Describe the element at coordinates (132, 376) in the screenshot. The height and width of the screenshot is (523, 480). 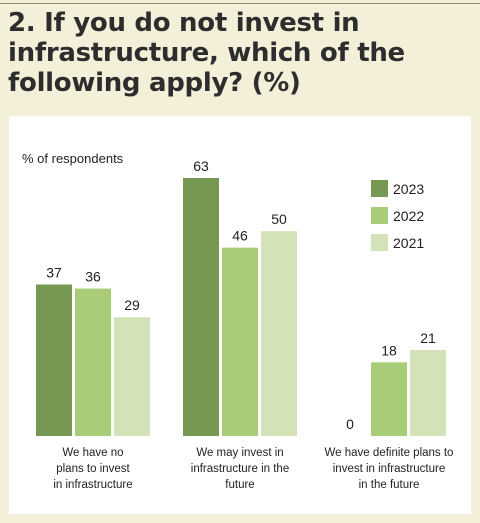
I see `bar-2021-cat1` at that location.